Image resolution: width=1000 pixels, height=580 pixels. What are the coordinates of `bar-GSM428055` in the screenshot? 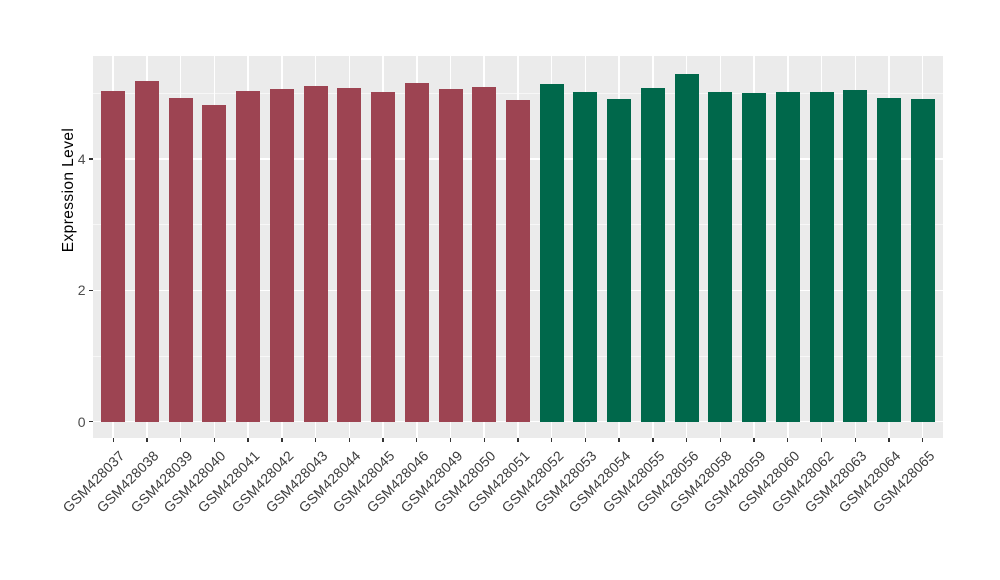 It's located at (652, 254).